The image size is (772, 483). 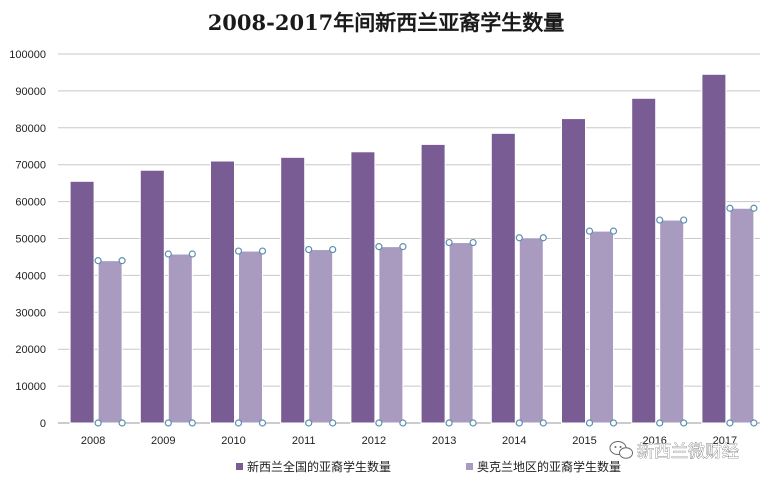 What do you see at coordinates (30, 387) in the screenshot?
I see `y-tick-label: 10000` at bounding box center [30, 387].